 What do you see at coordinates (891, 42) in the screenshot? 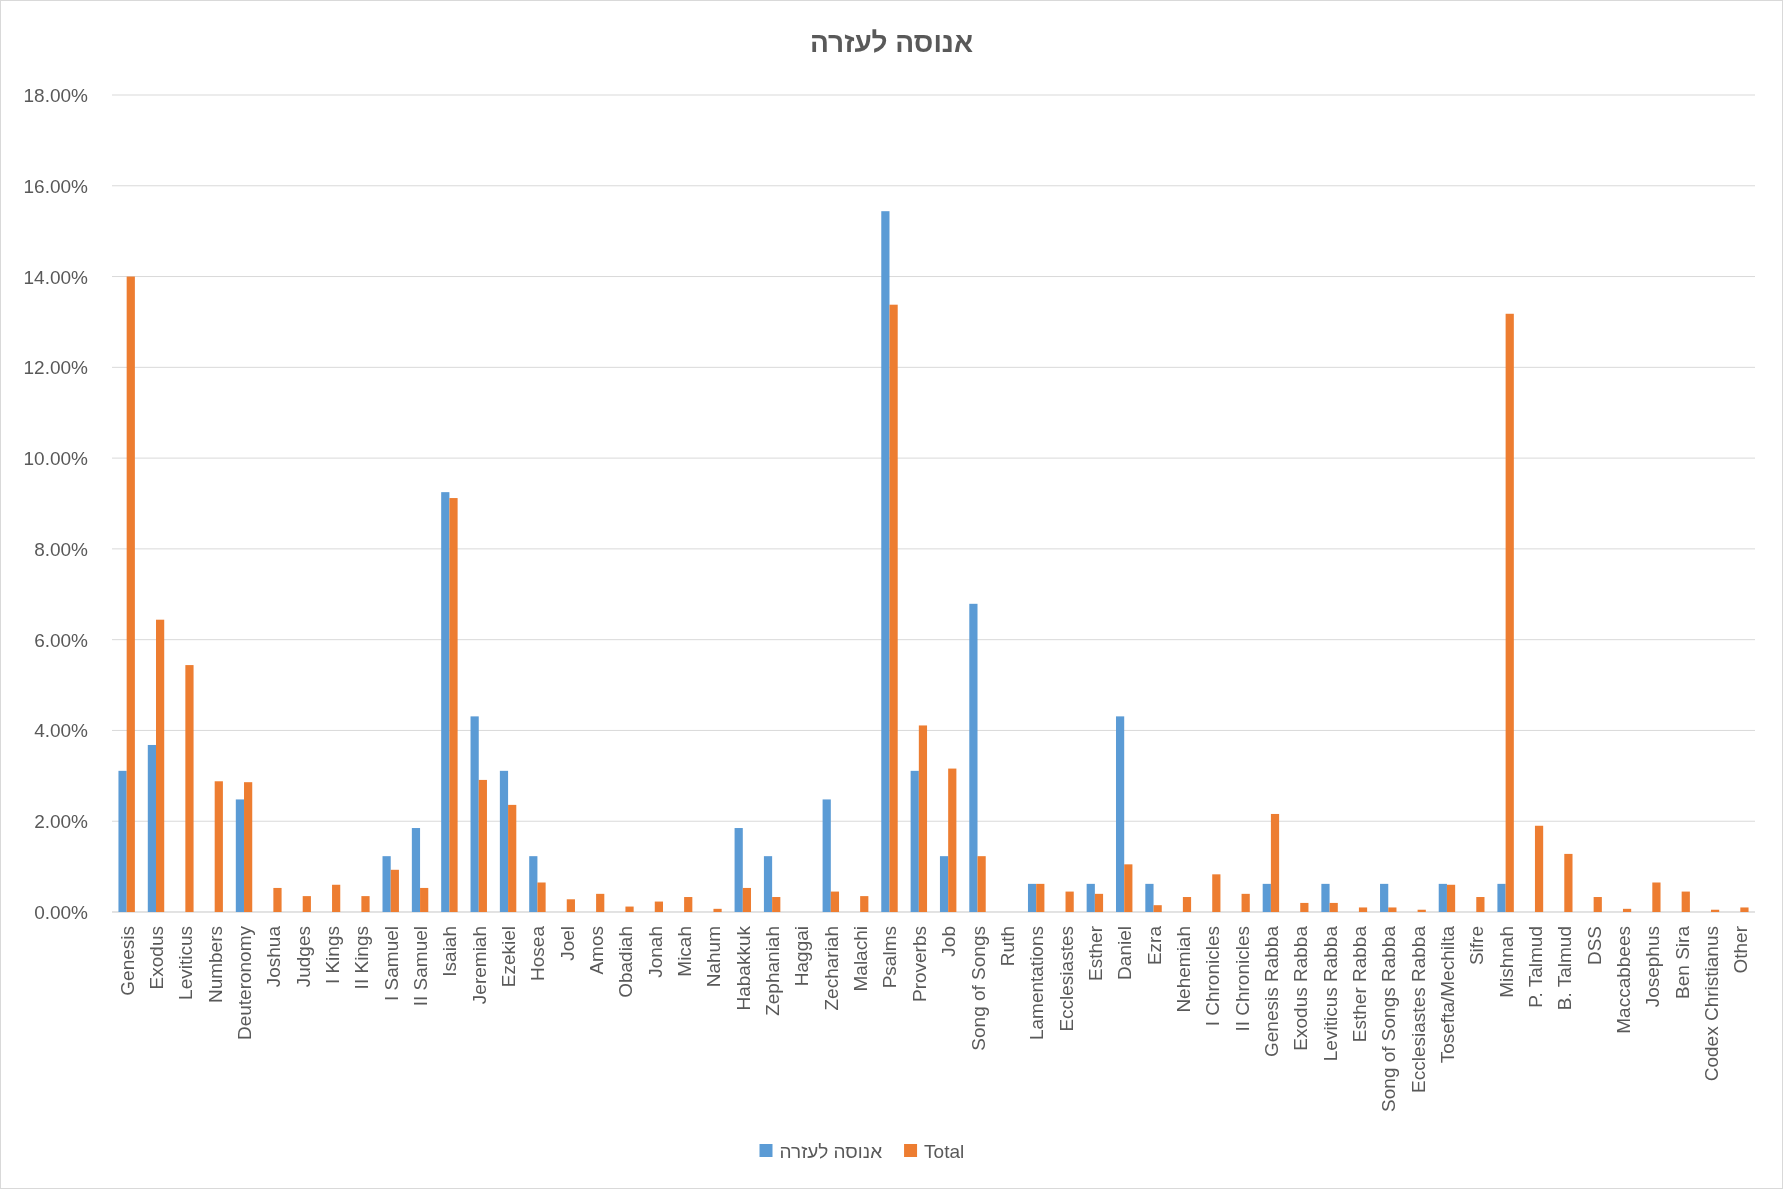
I see `chart-title: אנוסה לעזרה` at bounding box center [891, 42].